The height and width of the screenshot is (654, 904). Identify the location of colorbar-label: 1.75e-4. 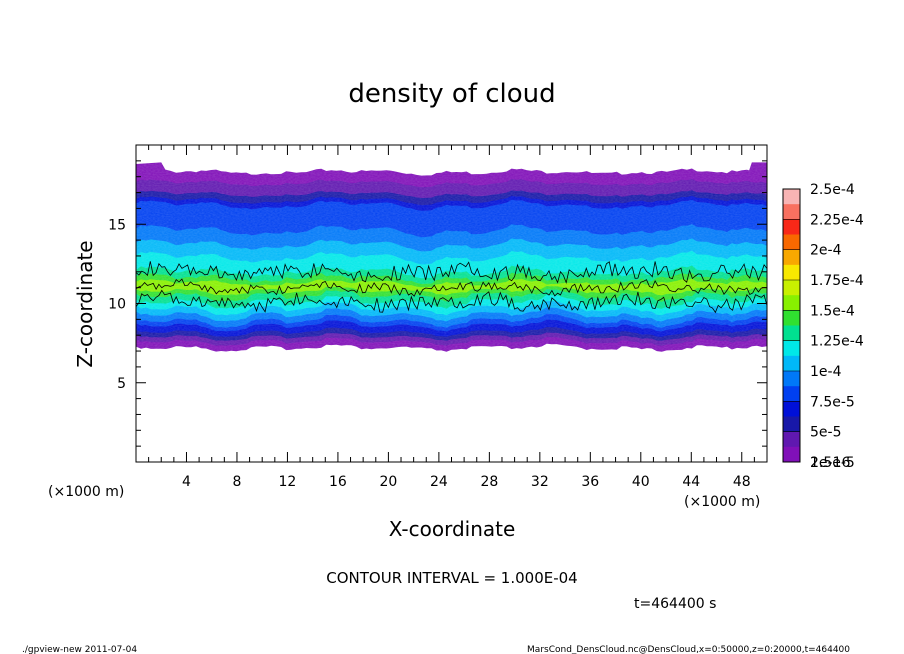
(837, 281).